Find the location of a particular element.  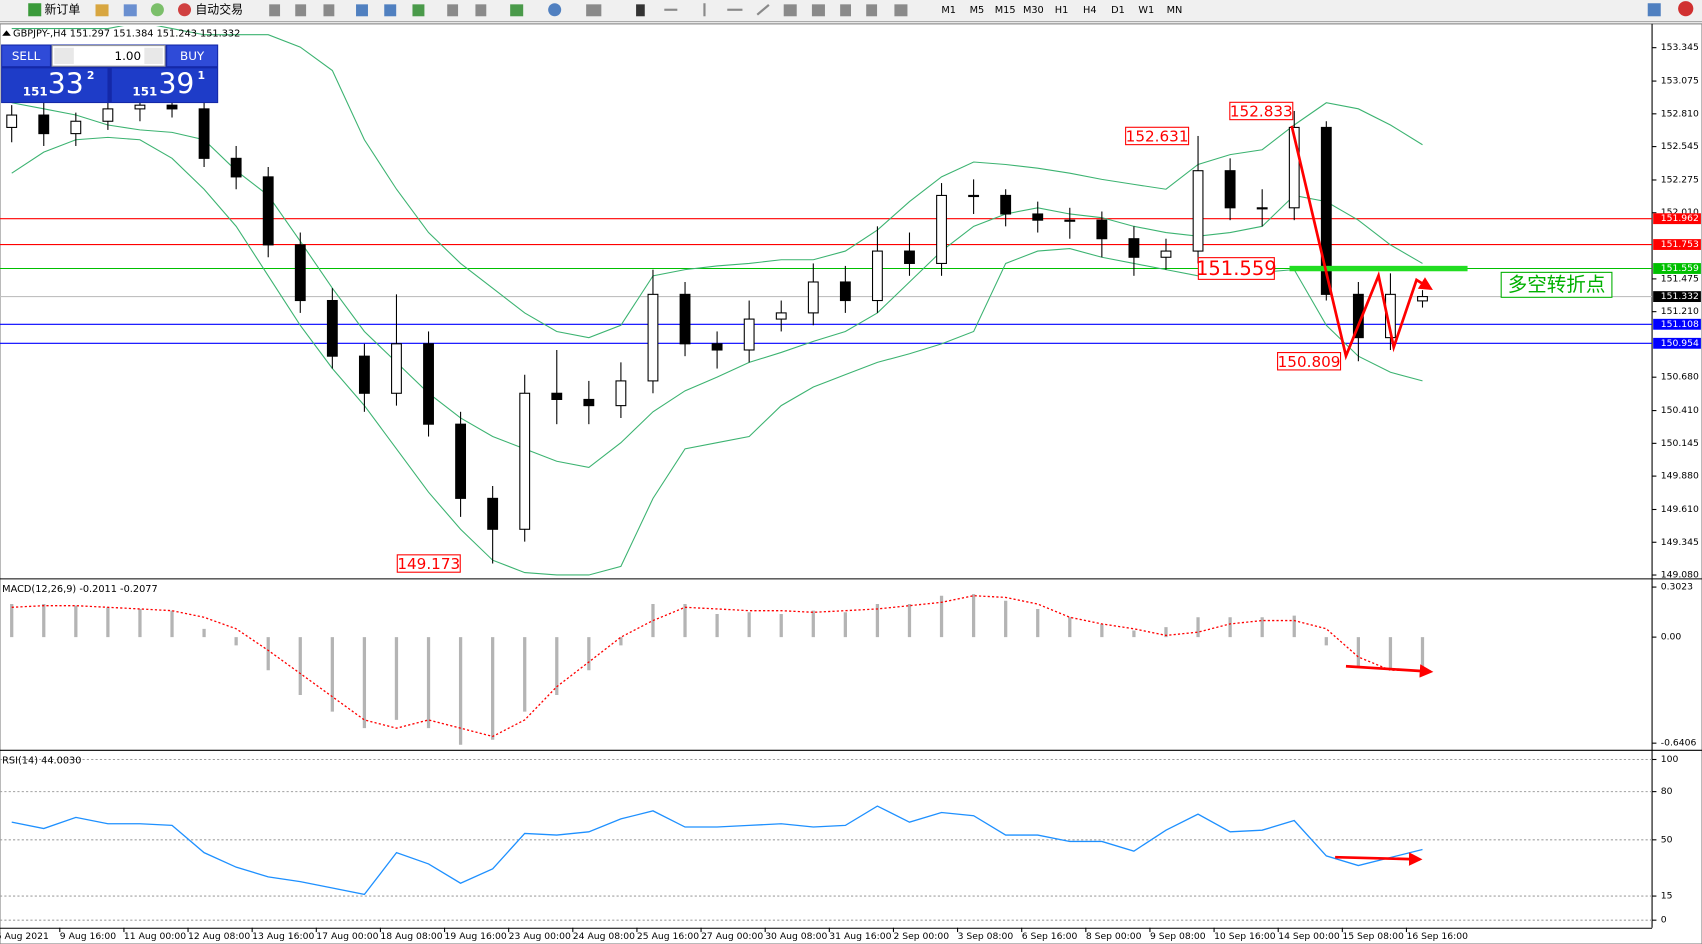

rsi-title: RSI(14) 44.0030 is located at coordinates (41, 761).